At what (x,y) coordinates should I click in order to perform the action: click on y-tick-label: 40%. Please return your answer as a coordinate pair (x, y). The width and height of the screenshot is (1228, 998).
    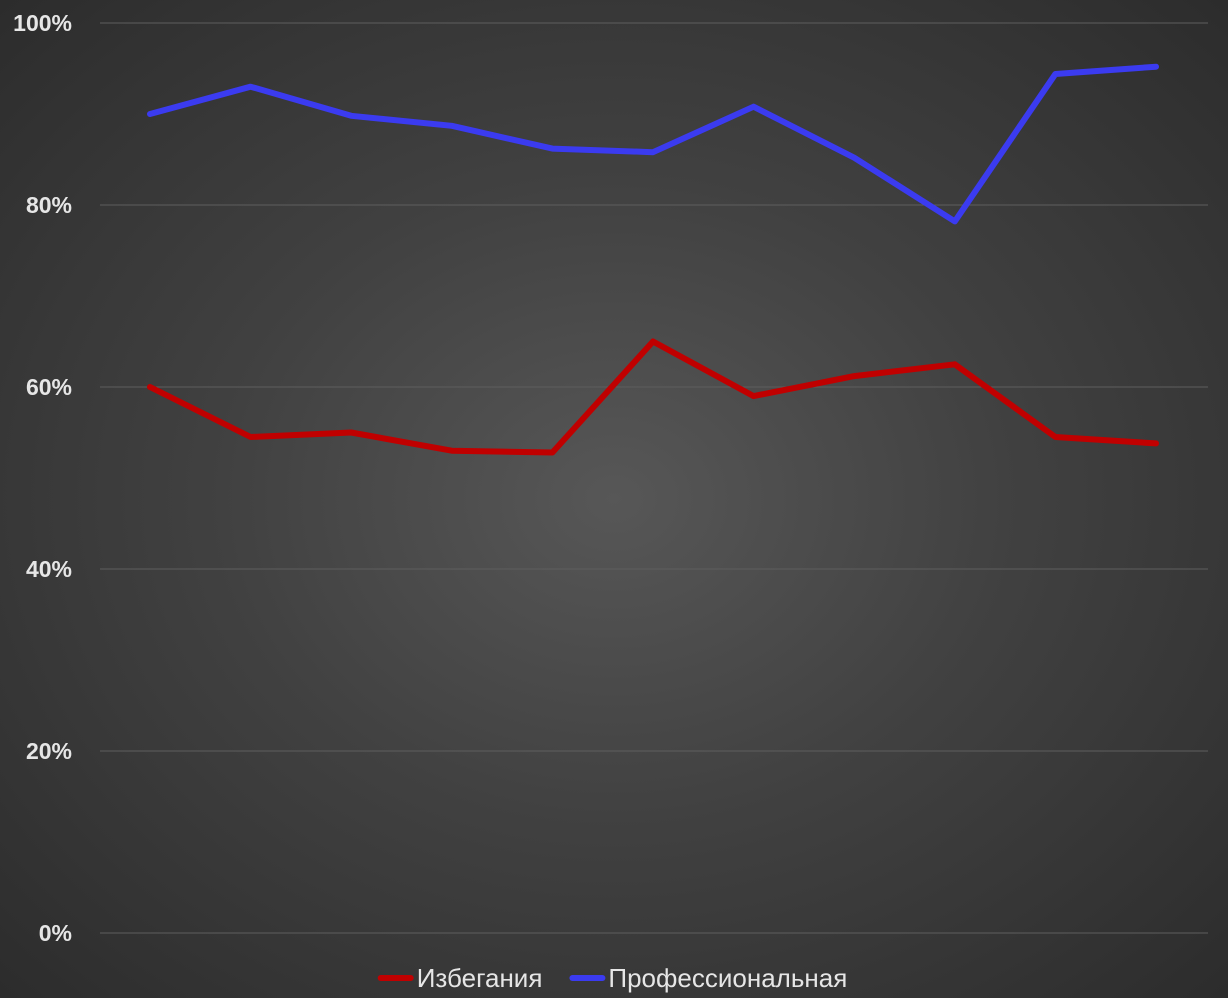
    Looking at the image, I should click on (49, 569).